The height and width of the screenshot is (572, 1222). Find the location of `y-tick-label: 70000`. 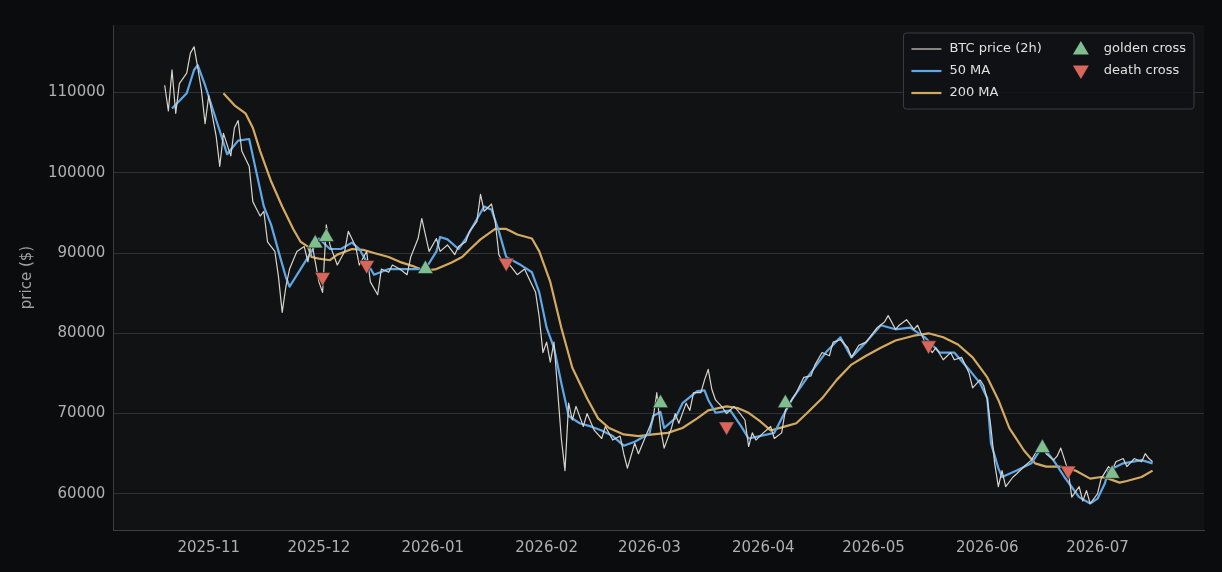

y-tick-label: 70000 is located at coordinates (81, 412).